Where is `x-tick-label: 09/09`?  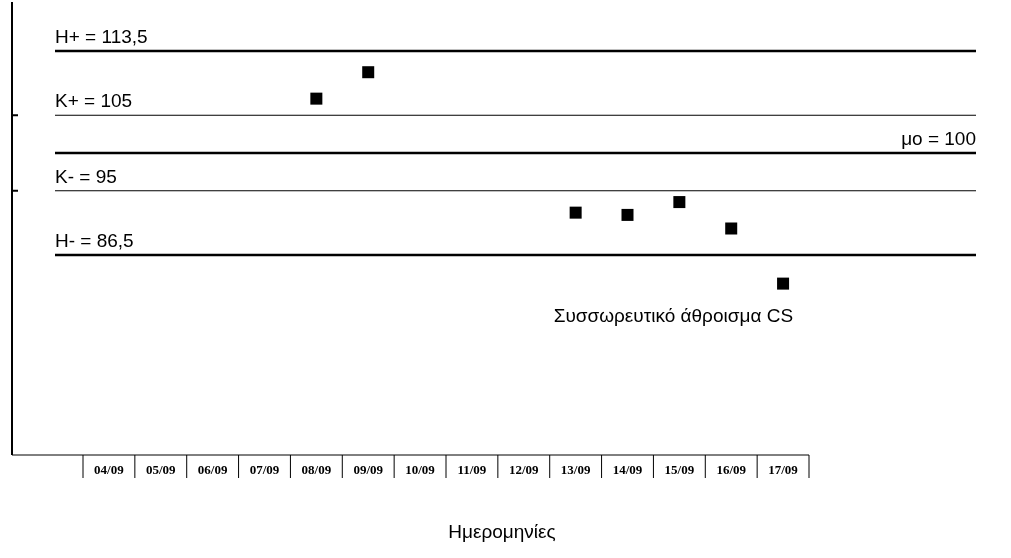 x-tick-label: 09/09 is located at coordinates (368, 469).